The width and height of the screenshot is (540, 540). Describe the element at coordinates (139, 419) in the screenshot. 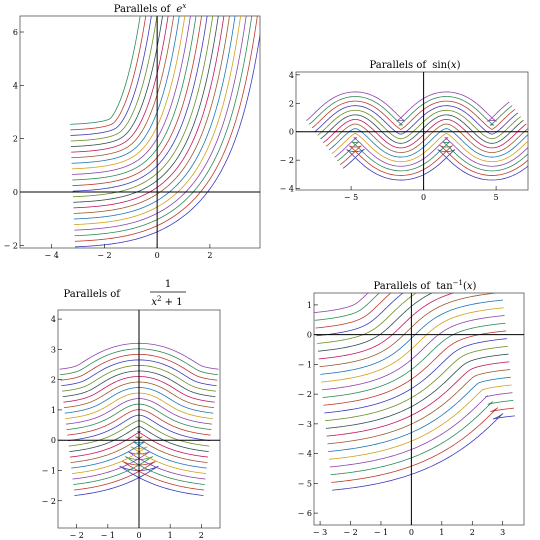

I see `panel-lorentz-axes` at that location.